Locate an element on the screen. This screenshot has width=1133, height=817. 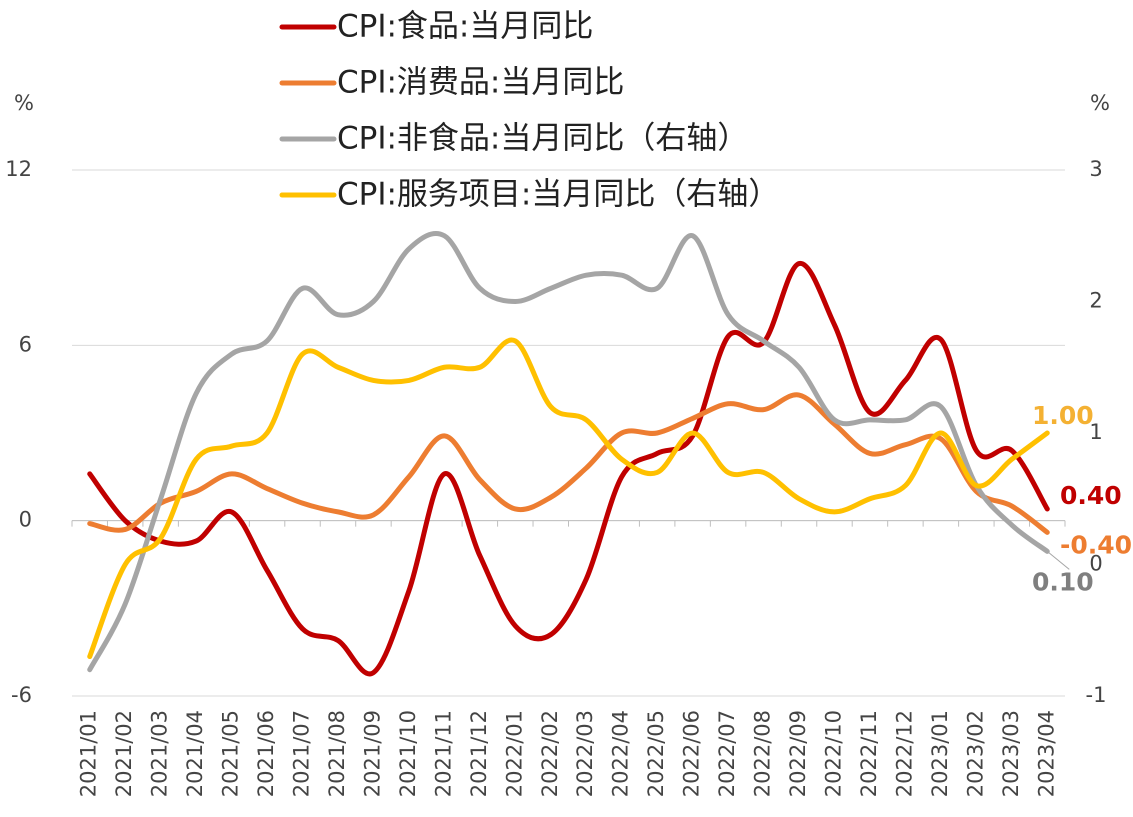
data-label: 1.00 is located at coordinates (1063, 415).